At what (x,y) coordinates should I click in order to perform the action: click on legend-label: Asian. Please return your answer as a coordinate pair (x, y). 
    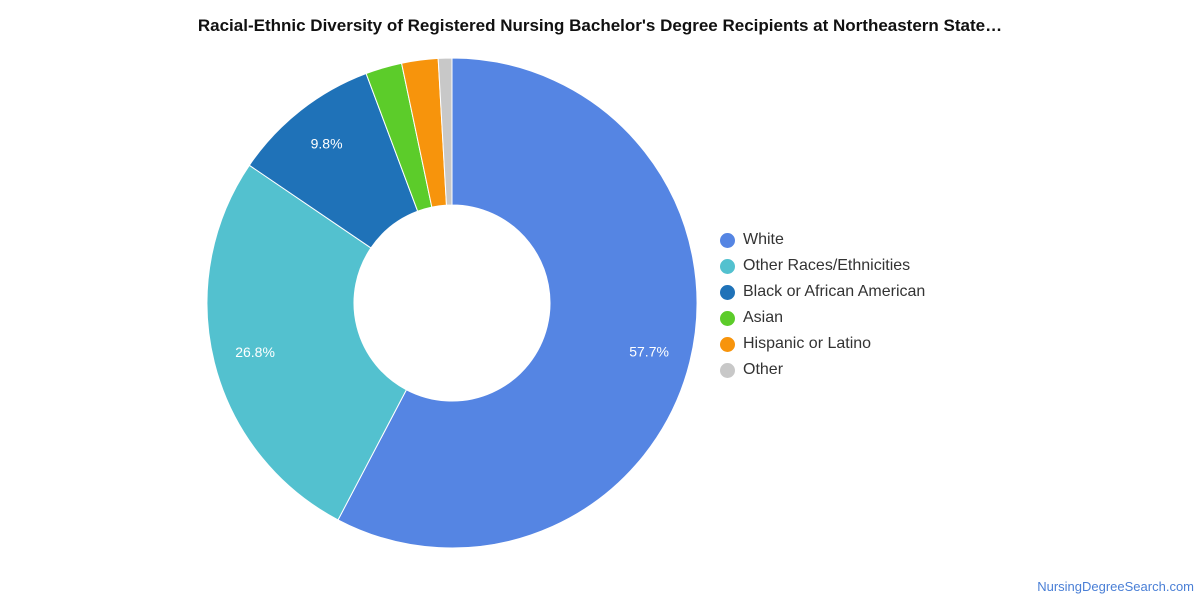
    Looking at the image, I should click on (763, 317).